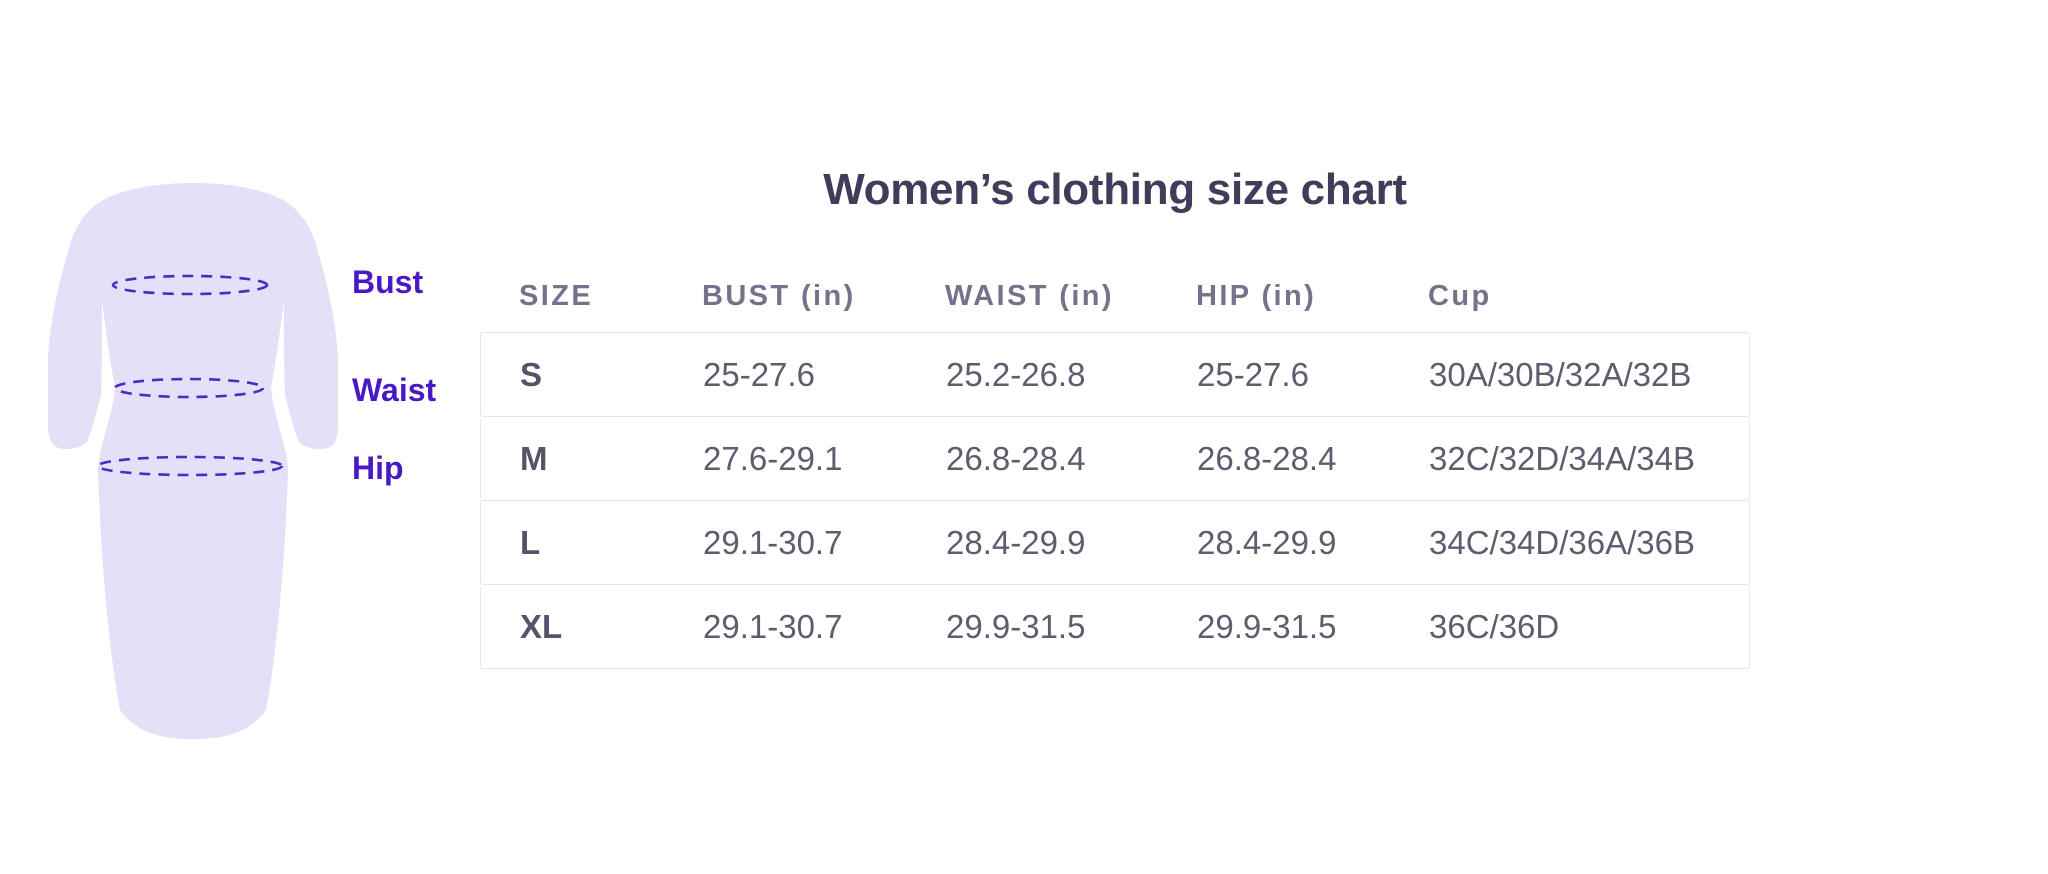 This screenshot has width=2048, height=874. Describe the element at coordinates (1256, 296) in the screenshot. I see `column-header-hip: HIP (in)` at that location.